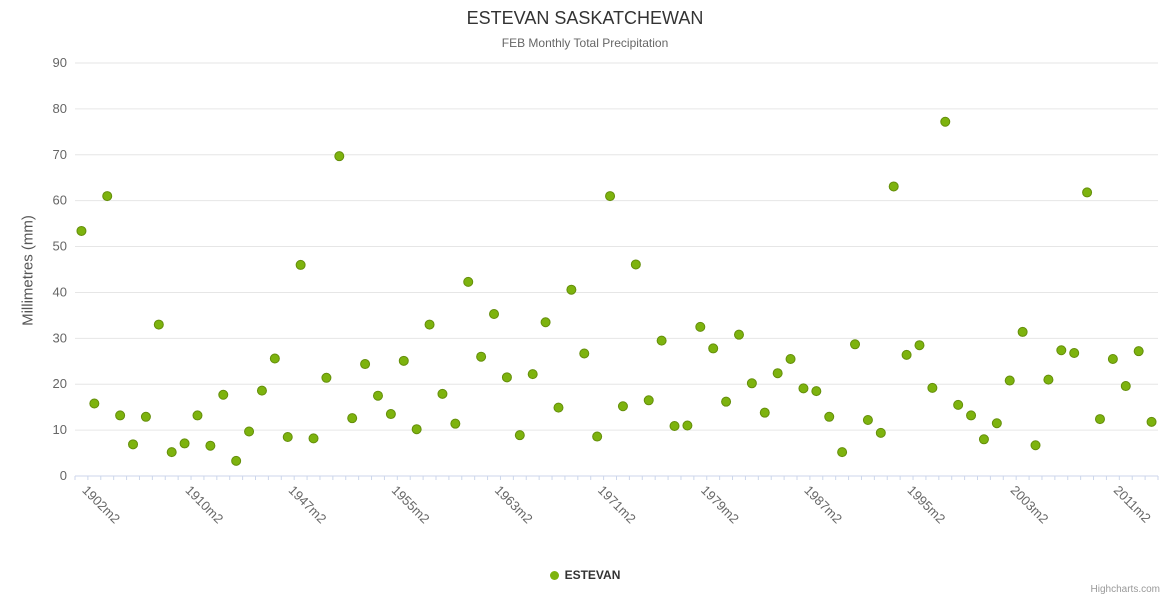  Describe the element at coordinates (720, 505) in the screenshot. I see `x-axis-tick-label: 1979m2` at that location.